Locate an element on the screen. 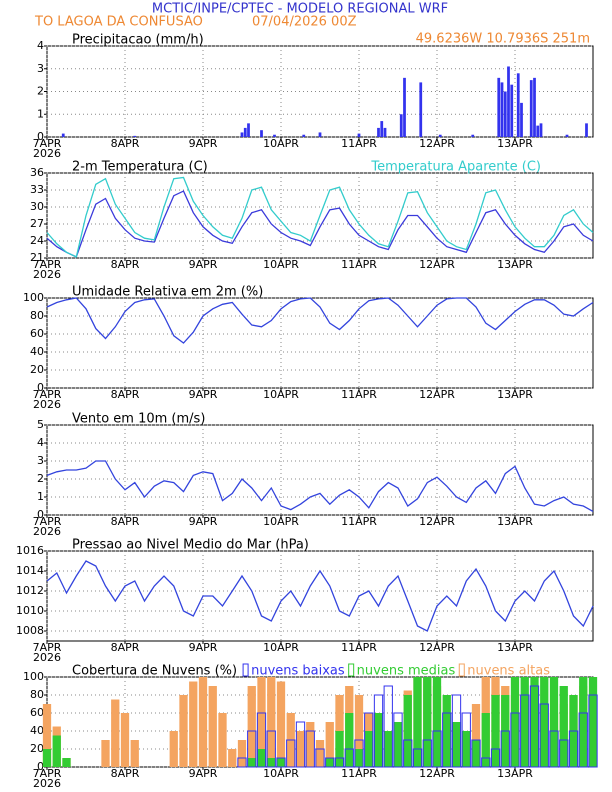 Image resolution: width=612 pixels, height=792 pixels. page-title: MCTIC/INPE/CPTEC - MODELO REGIONAL WRF is located at coordinates (300, 9).